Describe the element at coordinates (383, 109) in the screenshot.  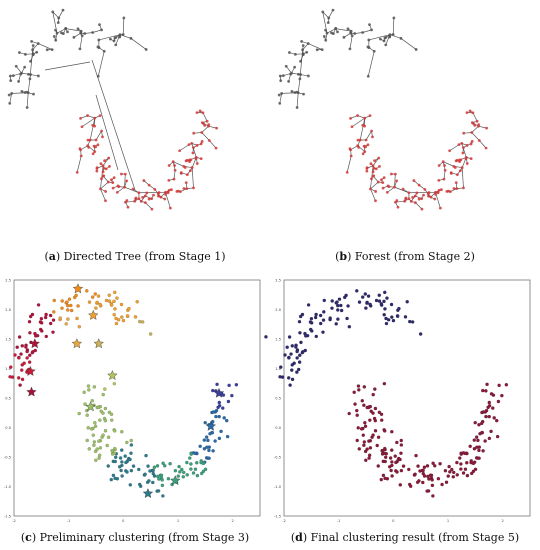
I see `tree-nodes` at that location.